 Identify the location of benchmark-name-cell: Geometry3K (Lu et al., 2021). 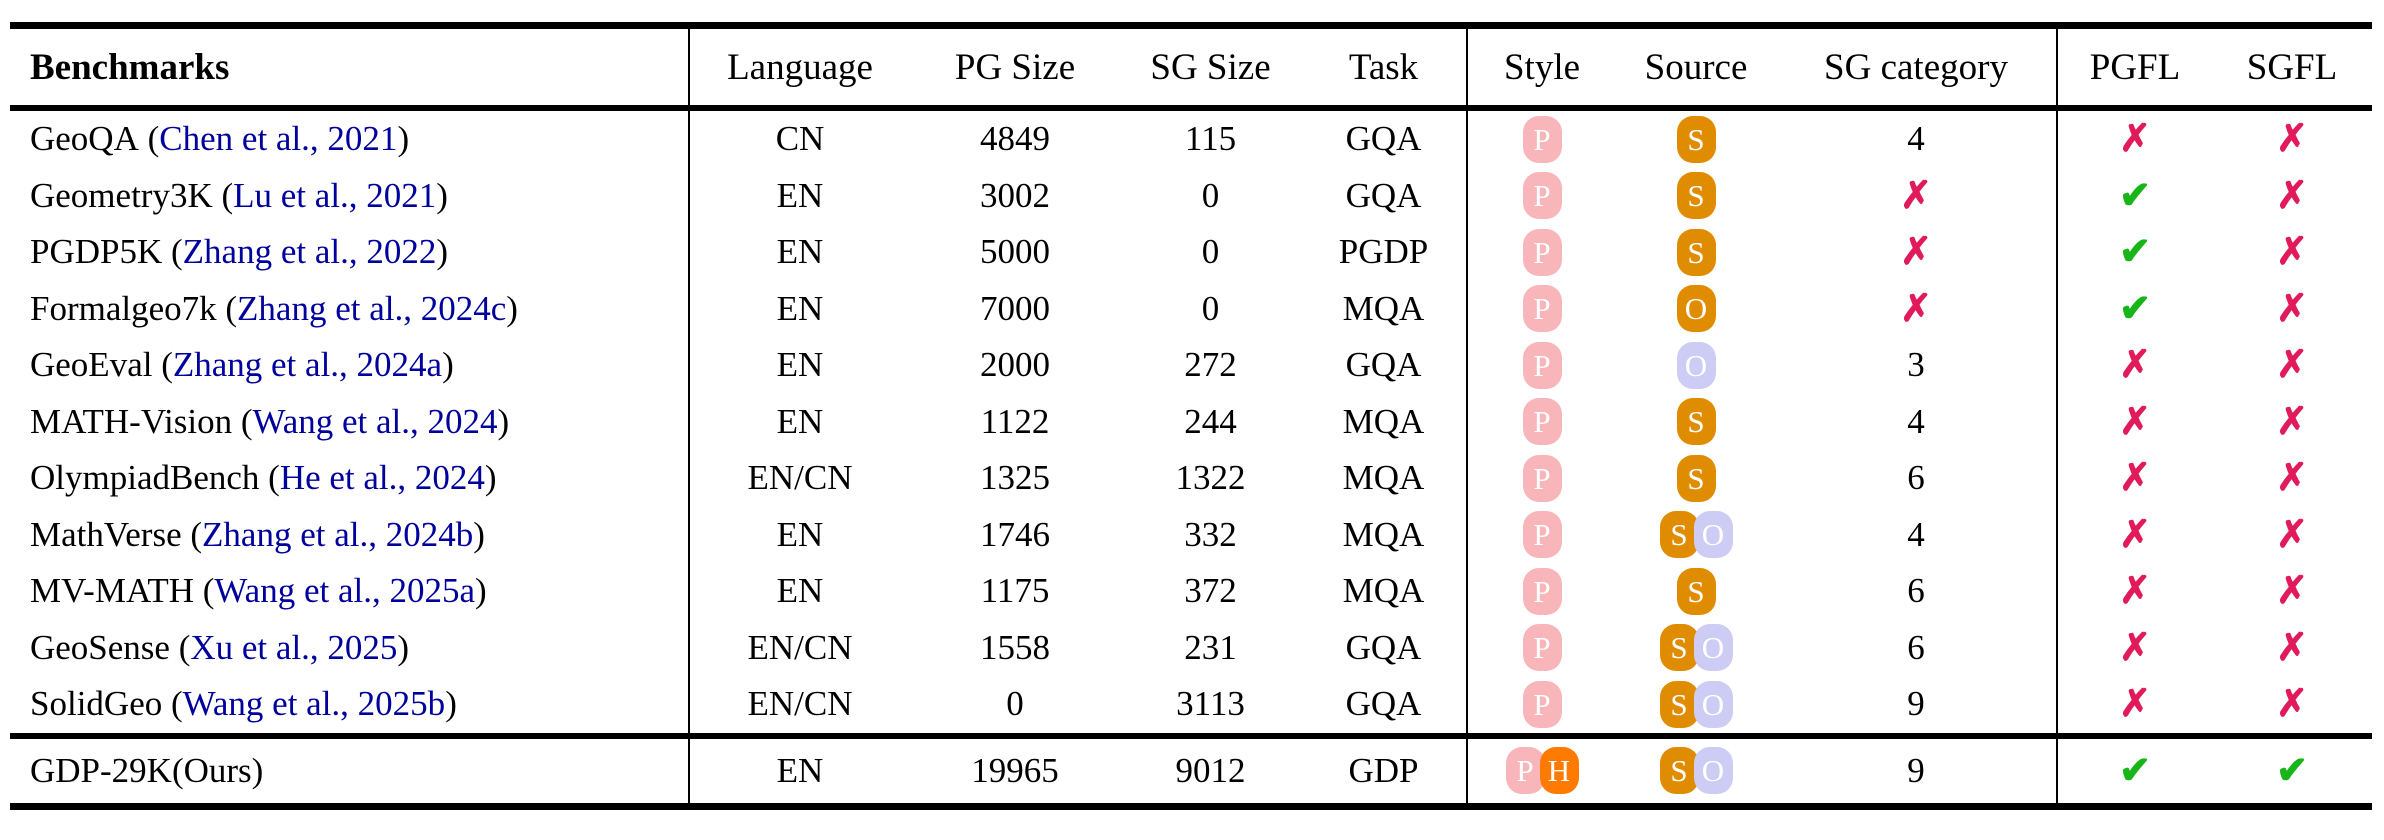
(349, 196).